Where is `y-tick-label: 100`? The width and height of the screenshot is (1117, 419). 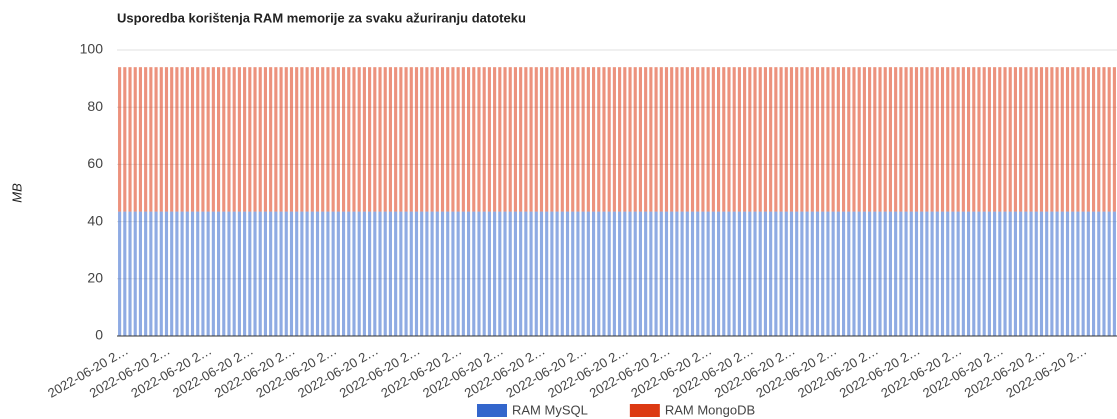 y-tick-label: 100 is located at coordinates (92, 49).